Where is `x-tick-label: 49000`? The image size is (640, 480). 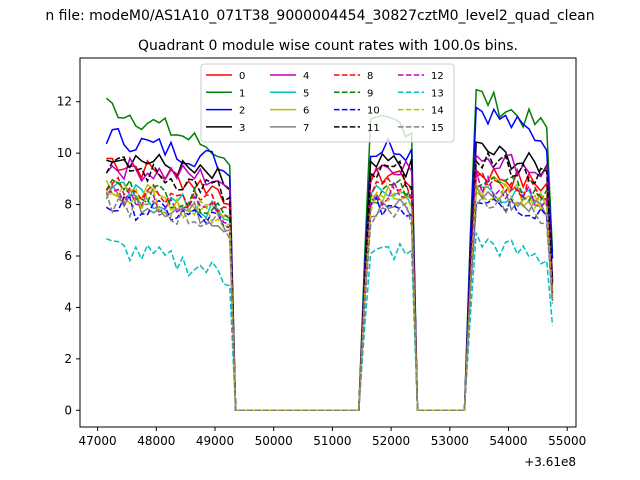
x-tick-label: 49000 is located at coordinates (215, 441).